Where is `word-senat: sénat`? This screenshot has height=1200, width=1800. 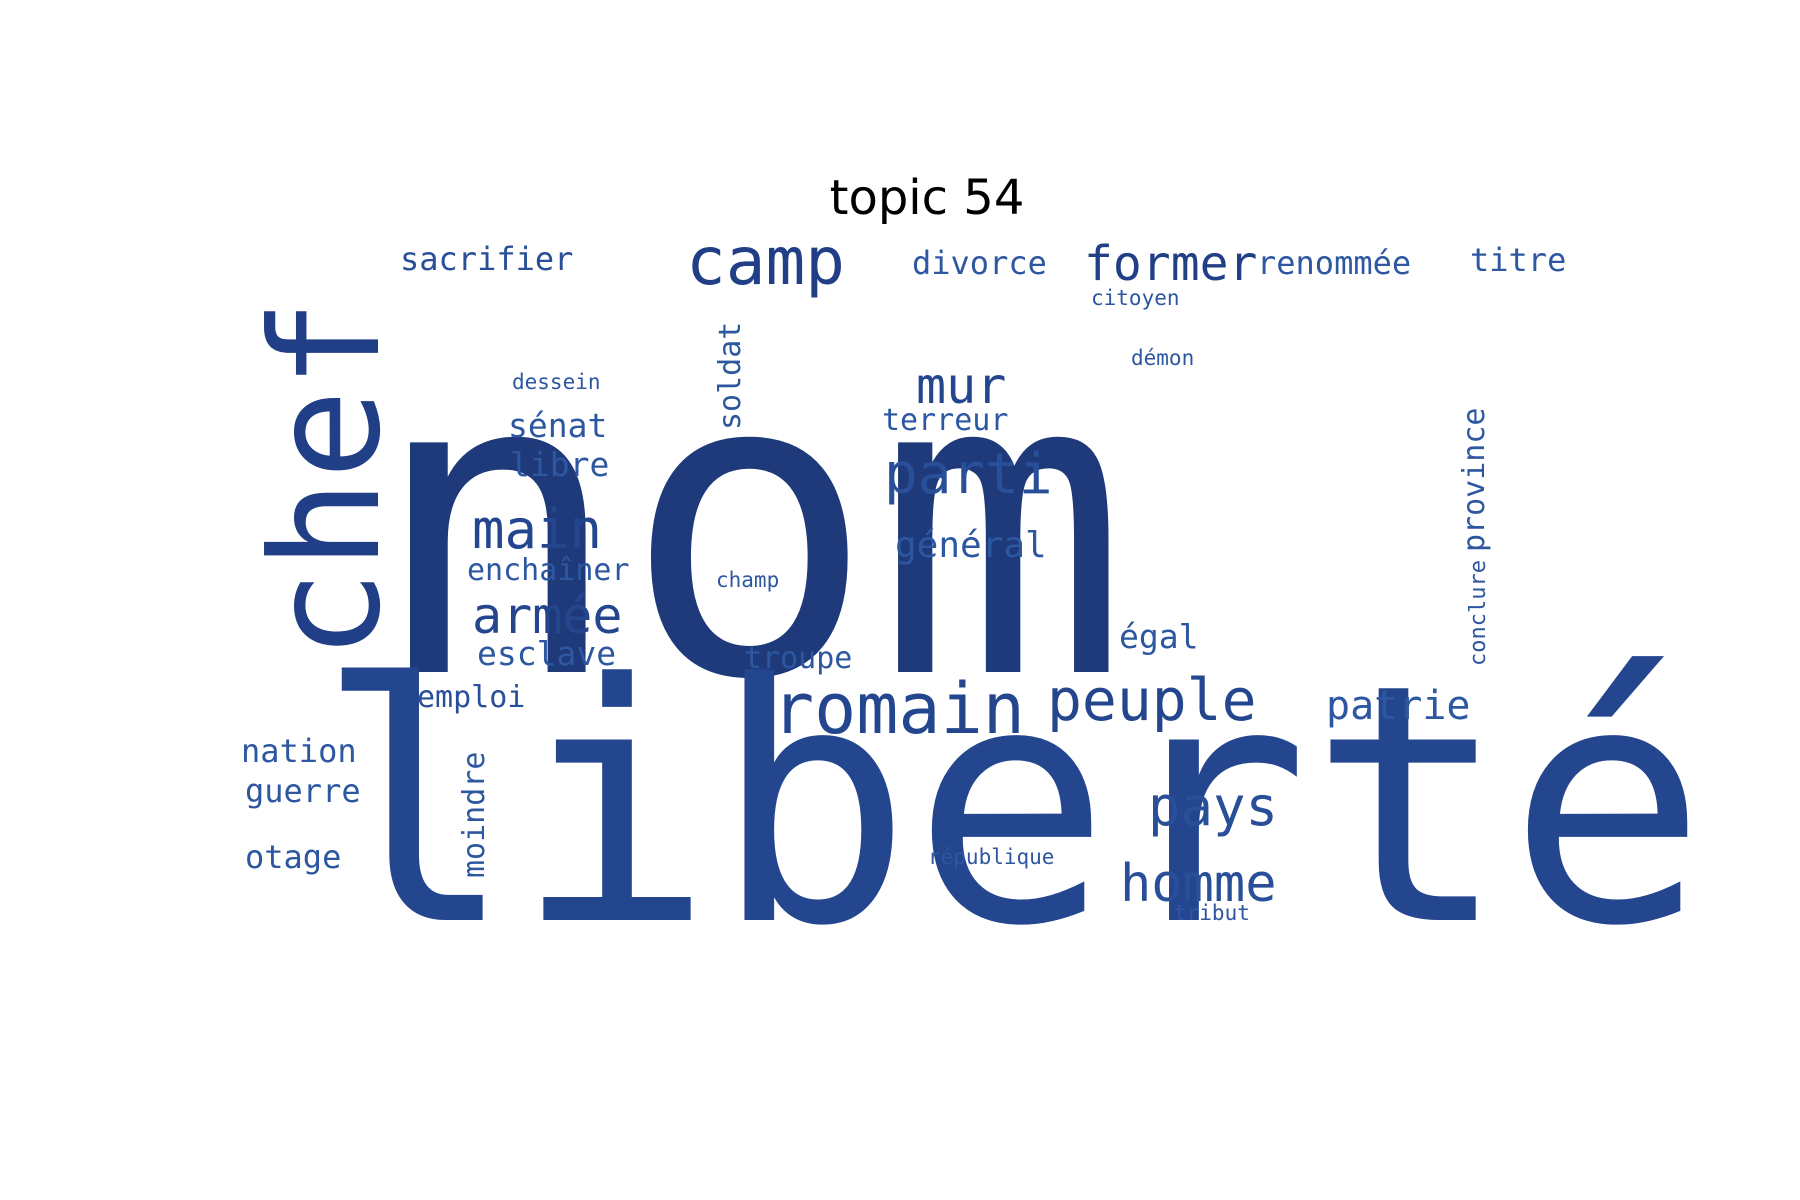
word-senat: sénat is located at coordinates (557, 425).